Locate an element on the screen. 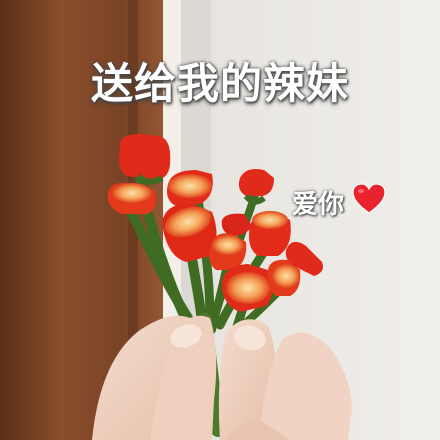  heart-icon is located at coordinates (369, 198).